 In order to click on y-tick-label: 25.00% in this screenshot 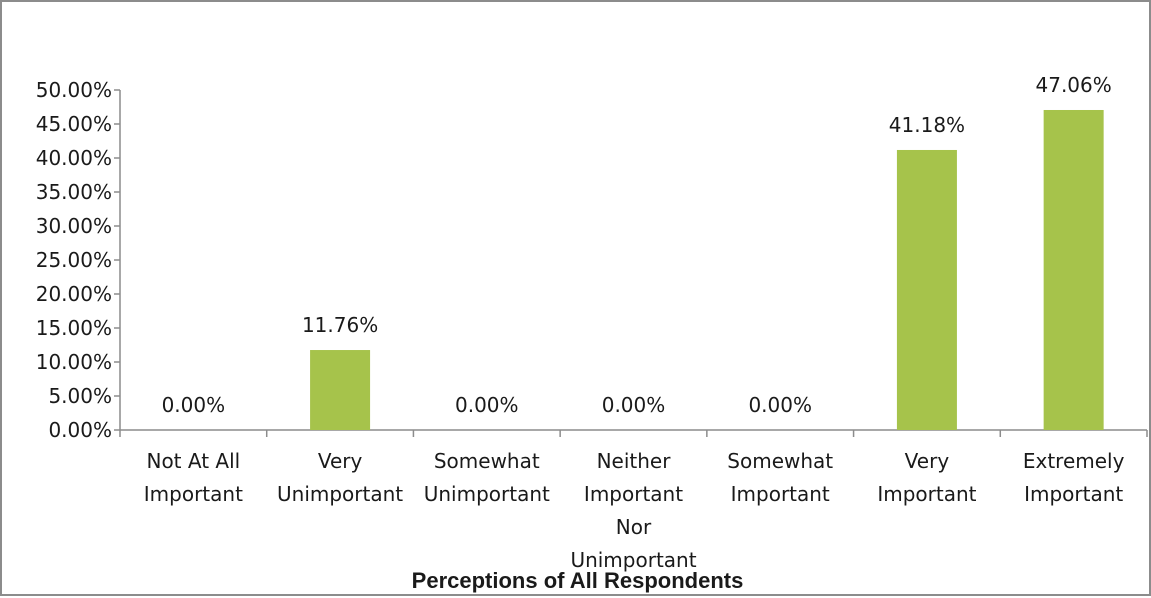, I will do `click(74, 260)`.